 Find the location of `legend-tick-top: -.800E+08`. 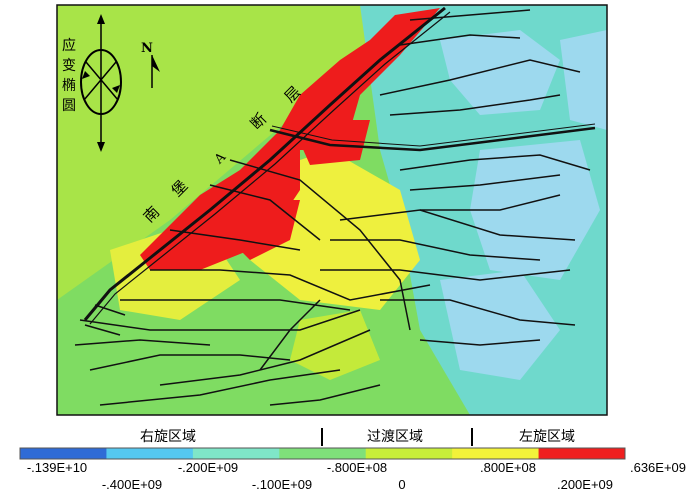

legend-tick-top: -.800E+08 is located at coordinates (357, 467).